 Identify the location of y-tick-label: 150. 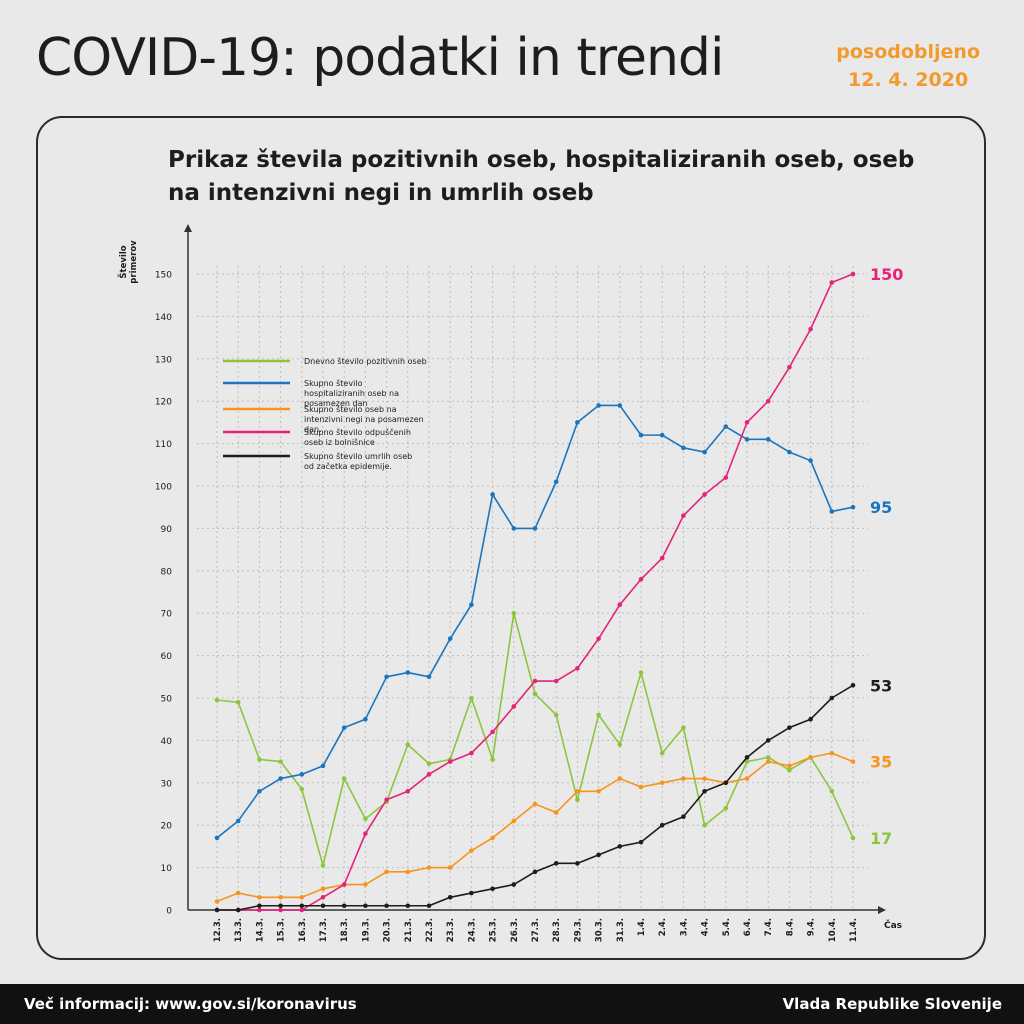
(163, 276).